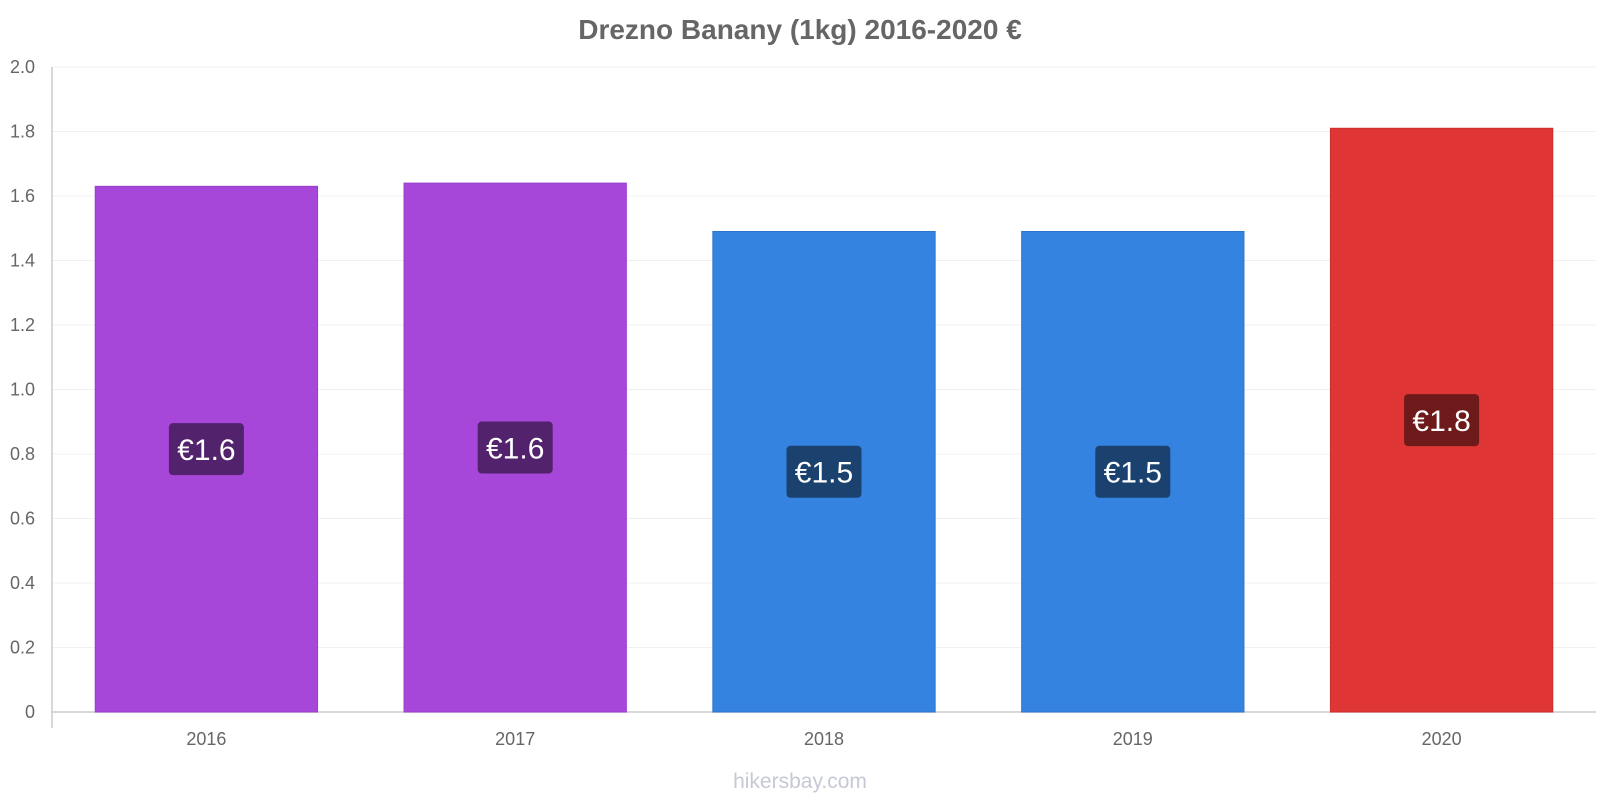  Describe the element at coordinates (22, 325) in the screenshot. I see `y-tick-label: 1.2` at that location.